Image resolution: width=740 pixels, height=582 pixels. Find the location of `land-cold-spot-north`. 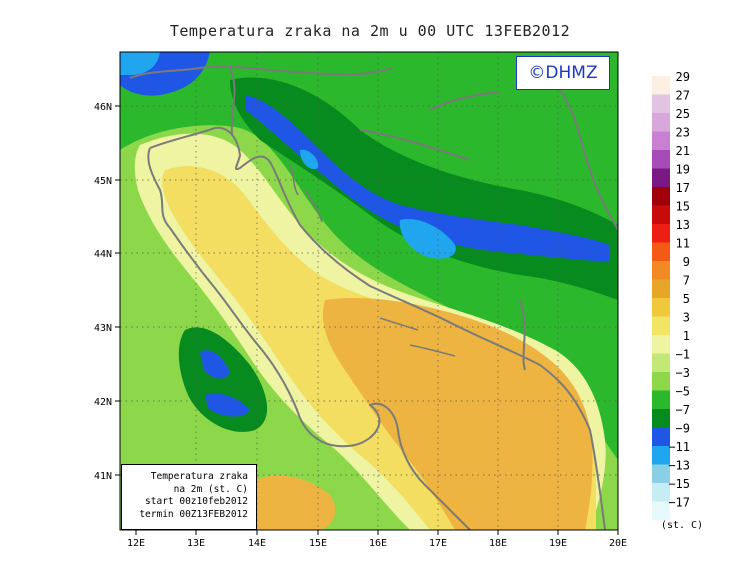

land-cold-spot-north is located at coordinates (309, 159).